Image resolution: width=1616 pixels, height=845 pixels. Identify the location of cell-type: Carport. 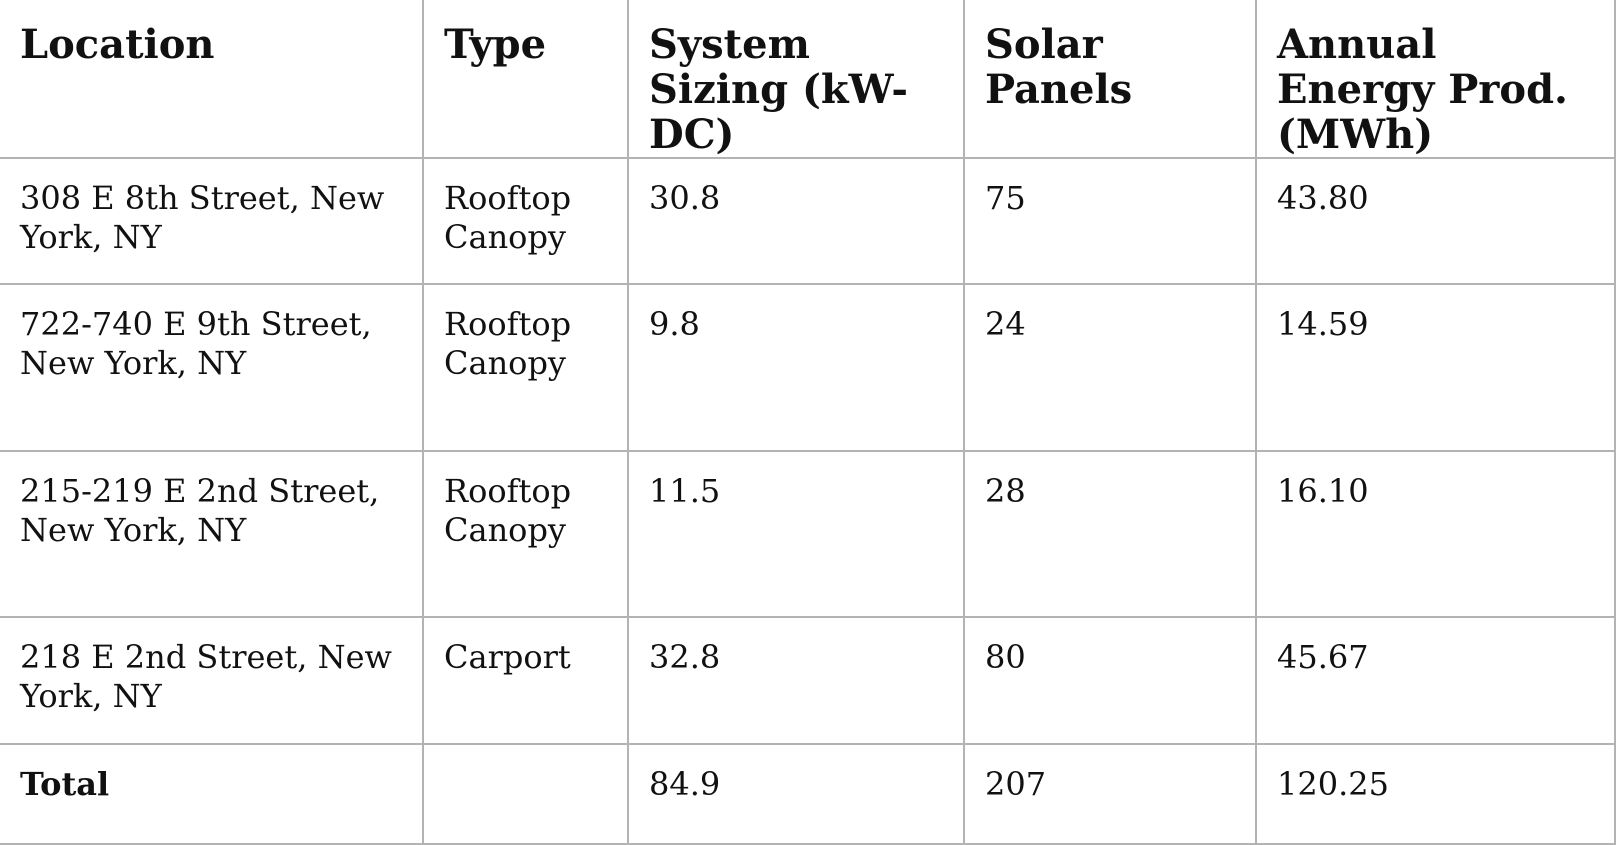
(525, 680).